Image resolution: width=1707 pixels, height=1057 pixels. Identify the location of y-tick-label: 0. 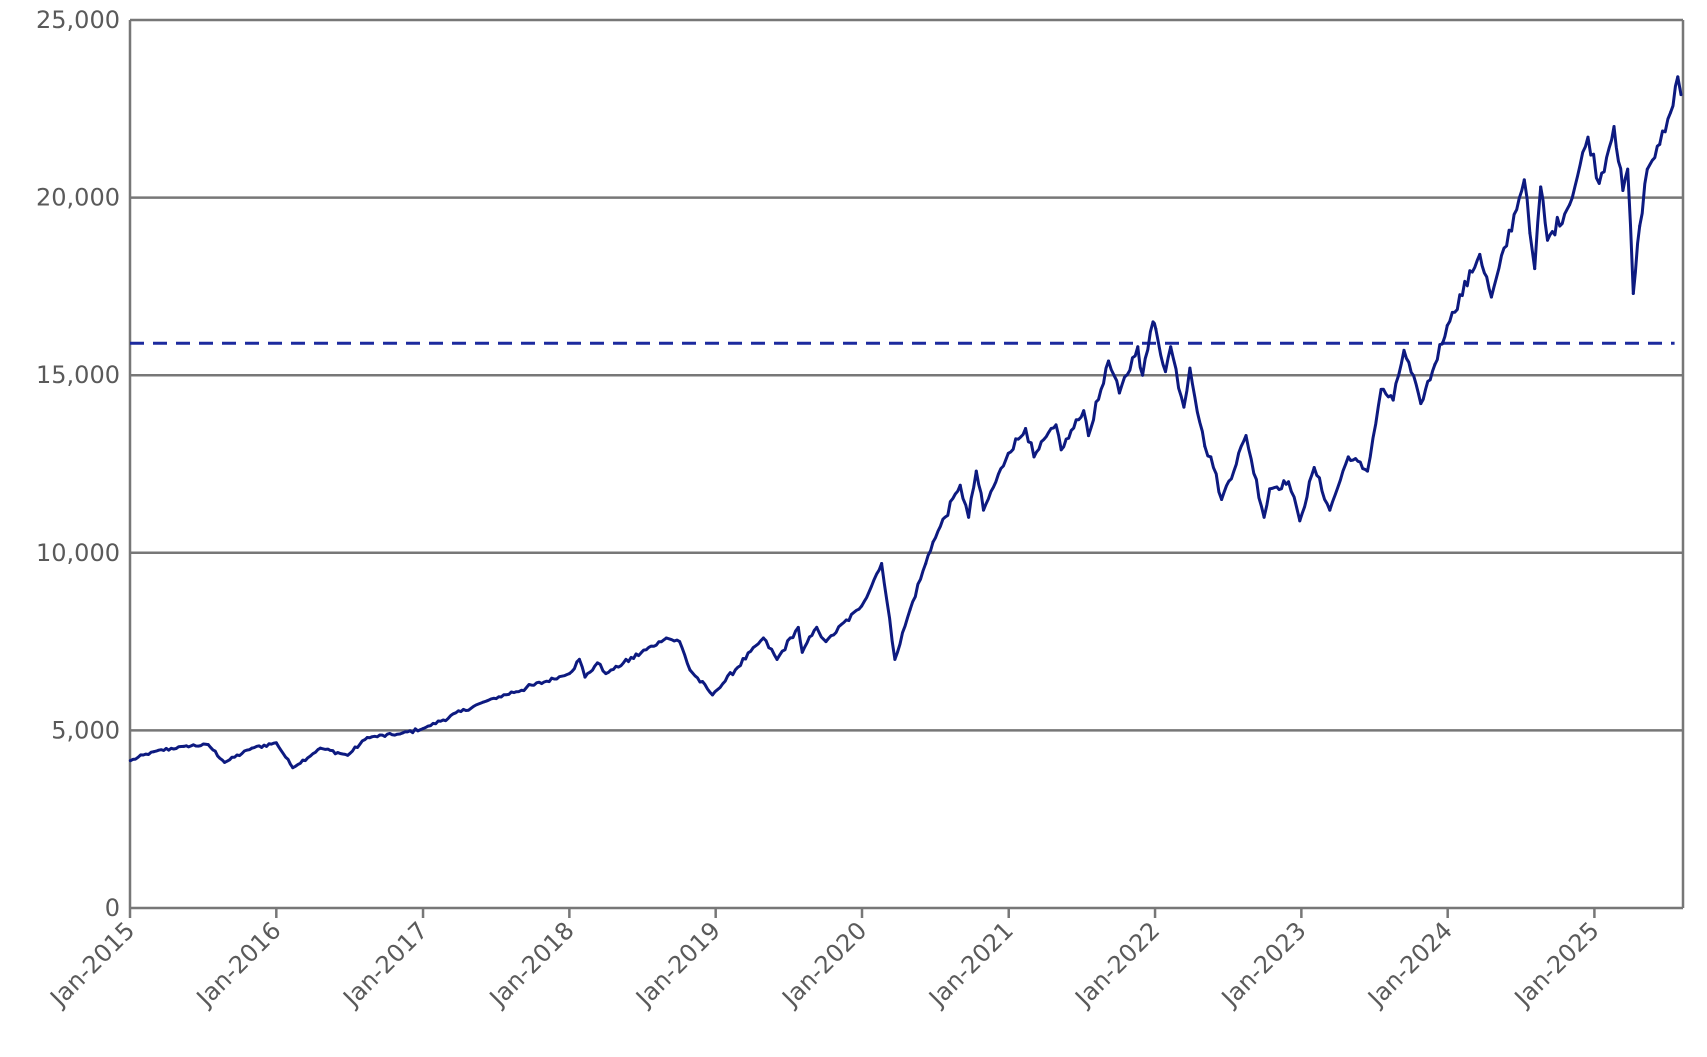
(112, 908).